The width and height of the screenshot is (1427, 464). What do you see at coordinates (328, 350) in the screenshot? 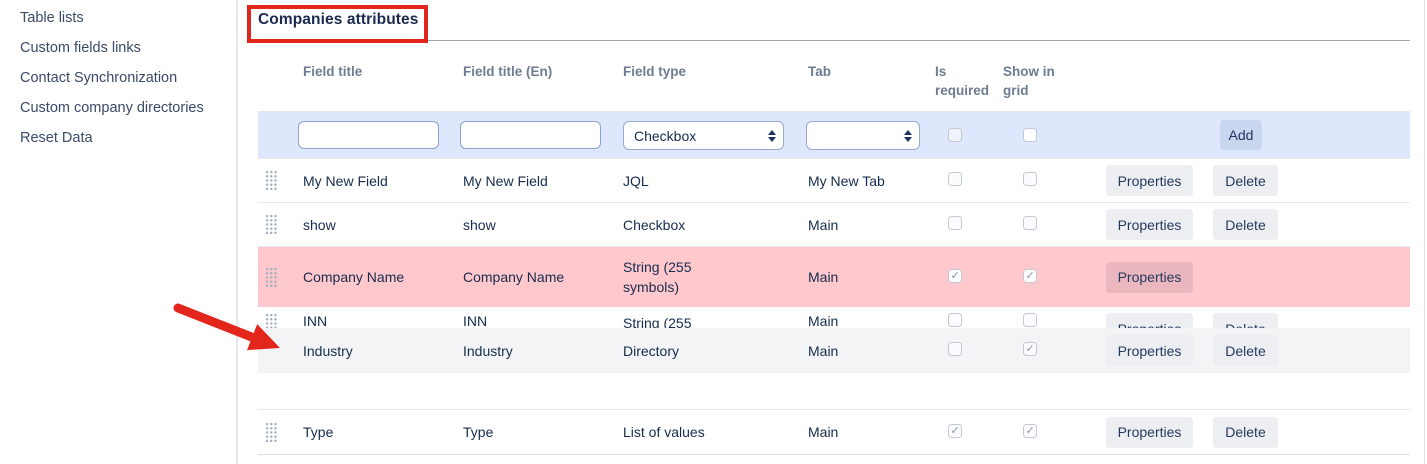
I see `cell-field-title-text: Industry` at bounding box center [328, 350].